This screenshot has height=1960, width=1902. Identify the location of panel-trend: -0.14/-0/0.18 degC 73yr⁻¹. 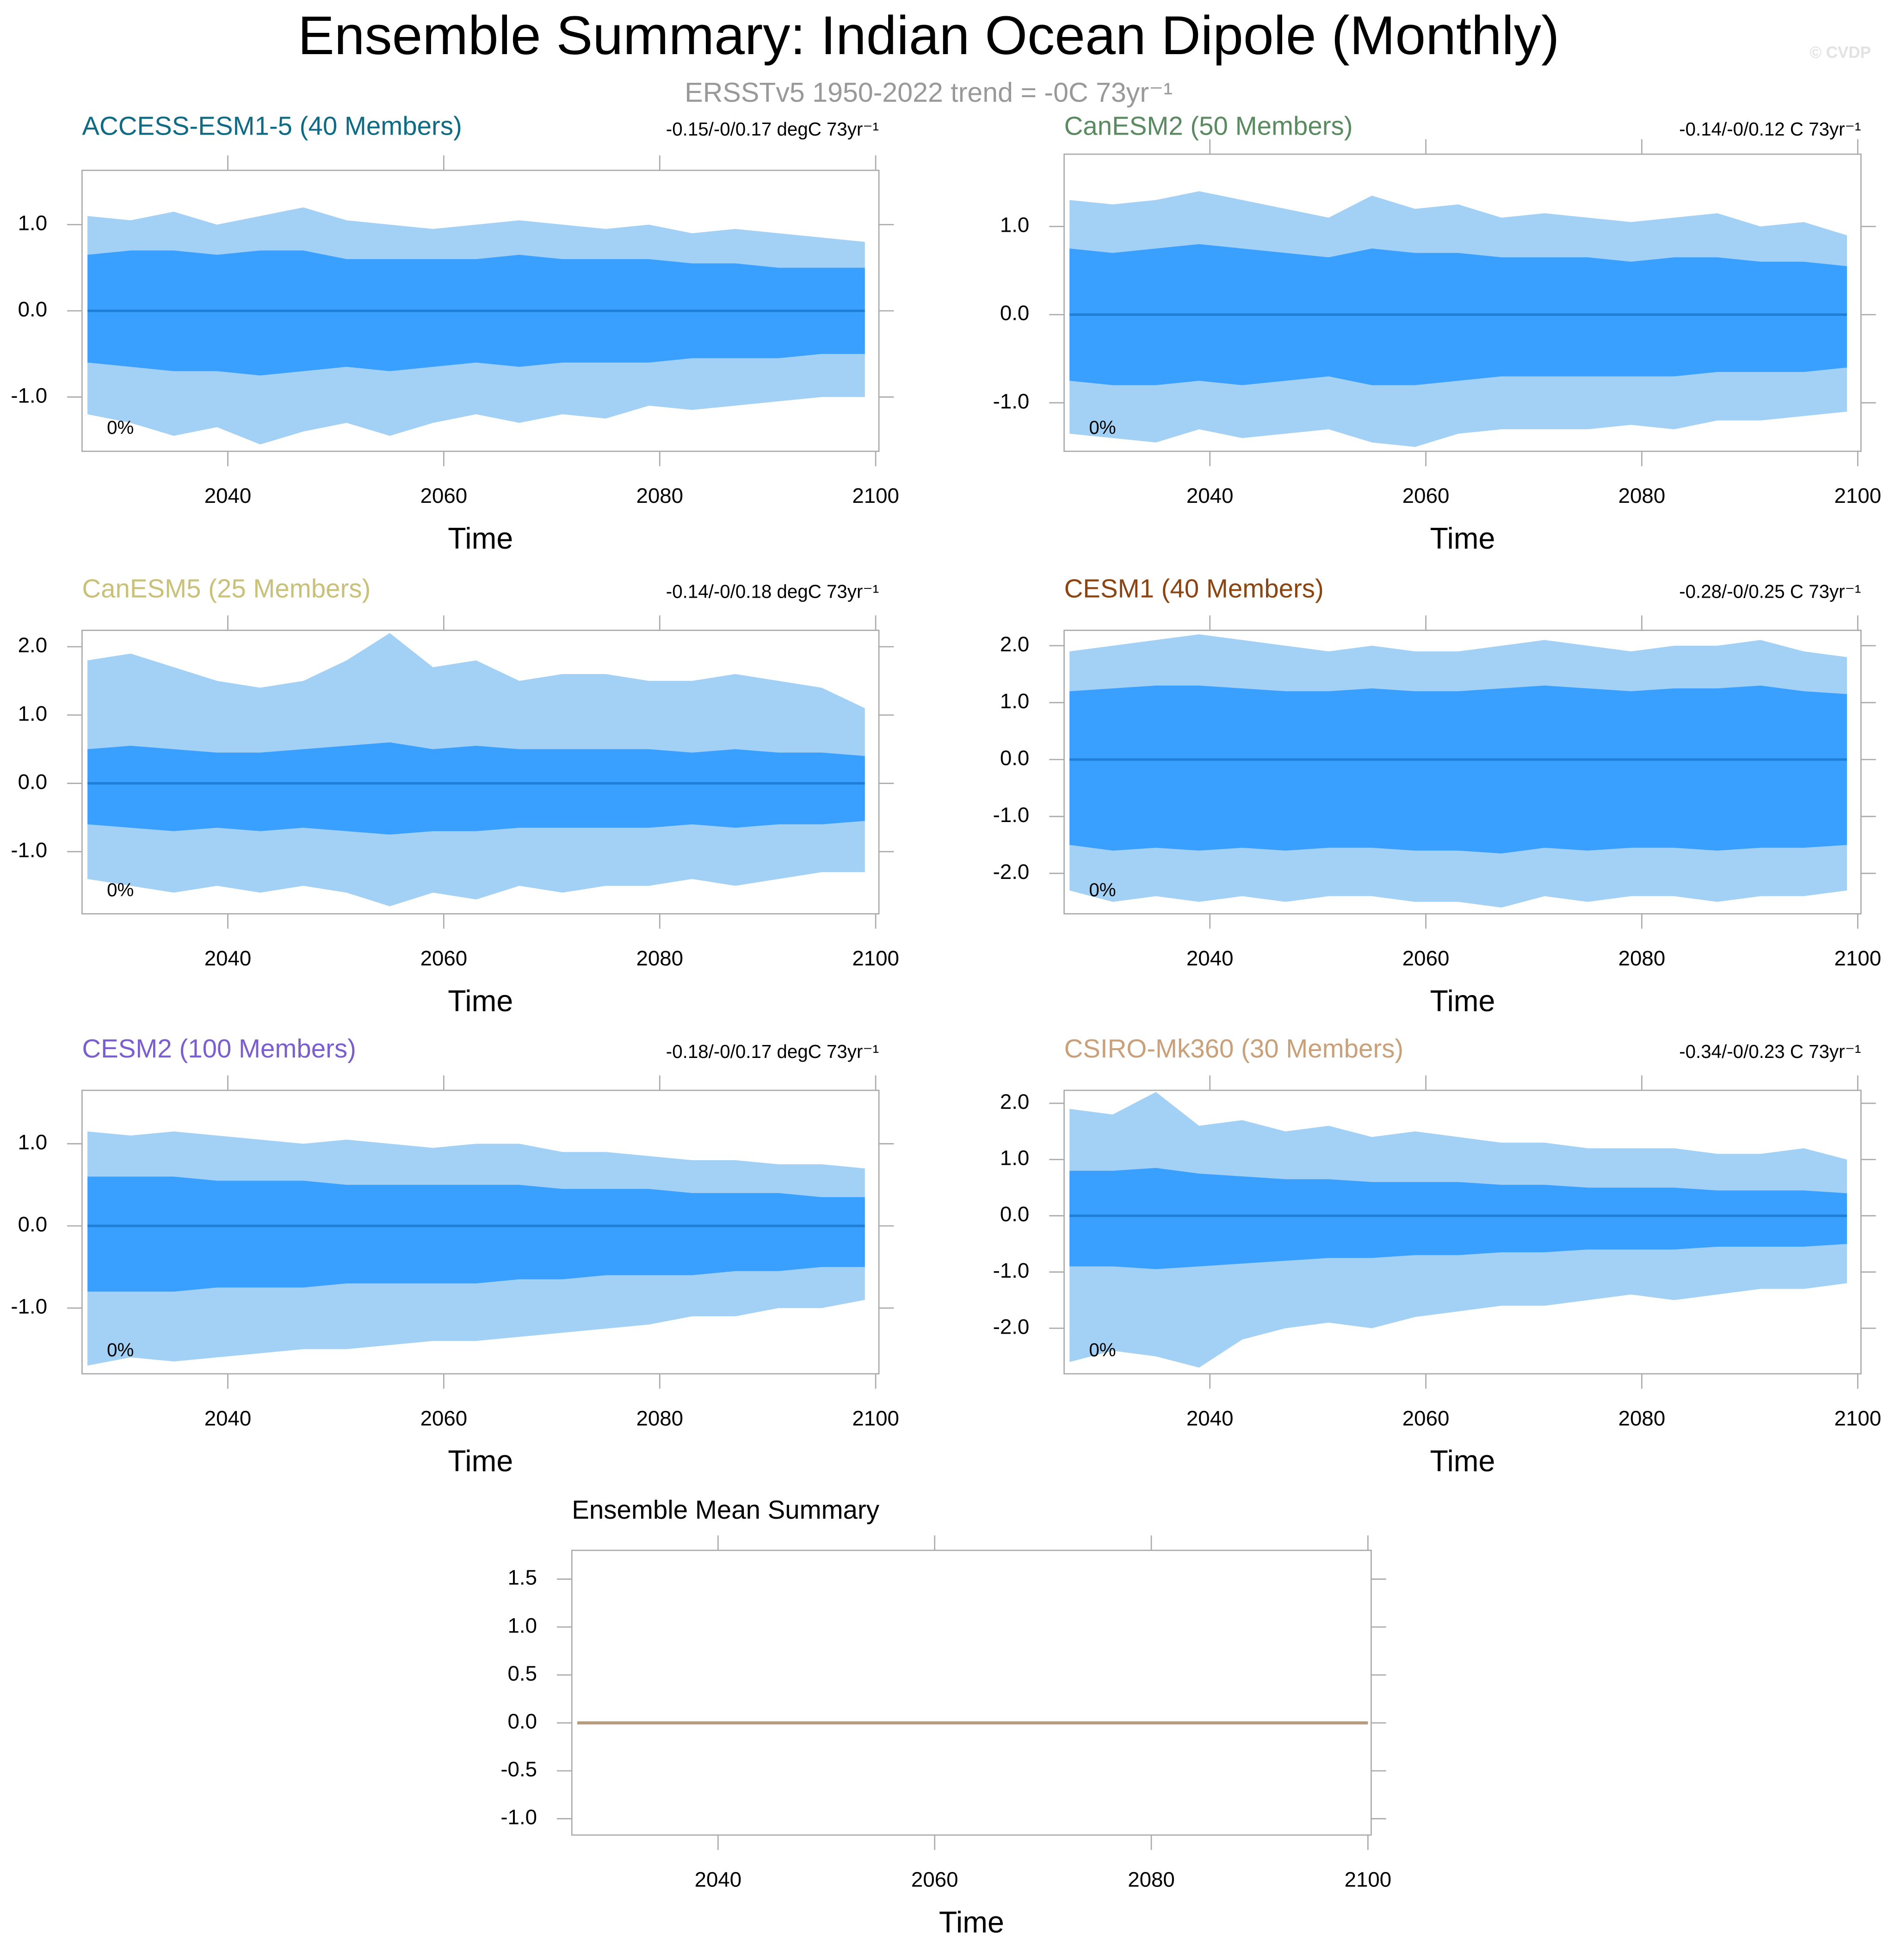
(772, 591).